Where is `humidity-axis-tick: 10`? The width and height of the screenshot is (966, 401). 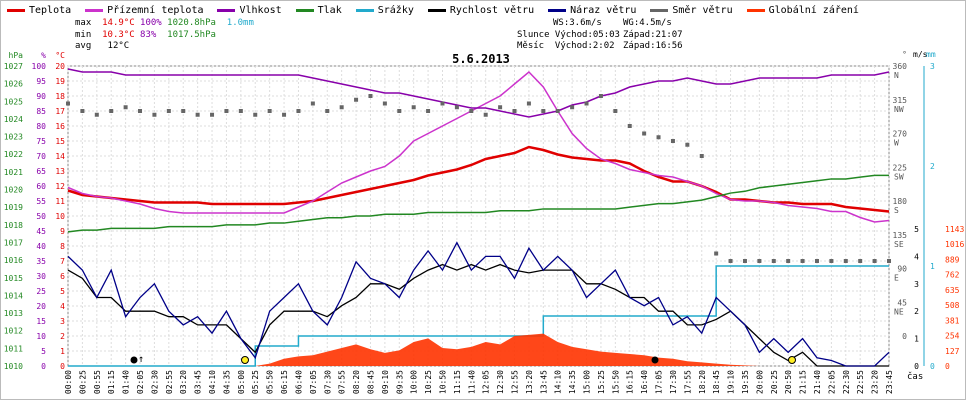
humidity-axis-tick: 10 is located at coordinates (41, 336).